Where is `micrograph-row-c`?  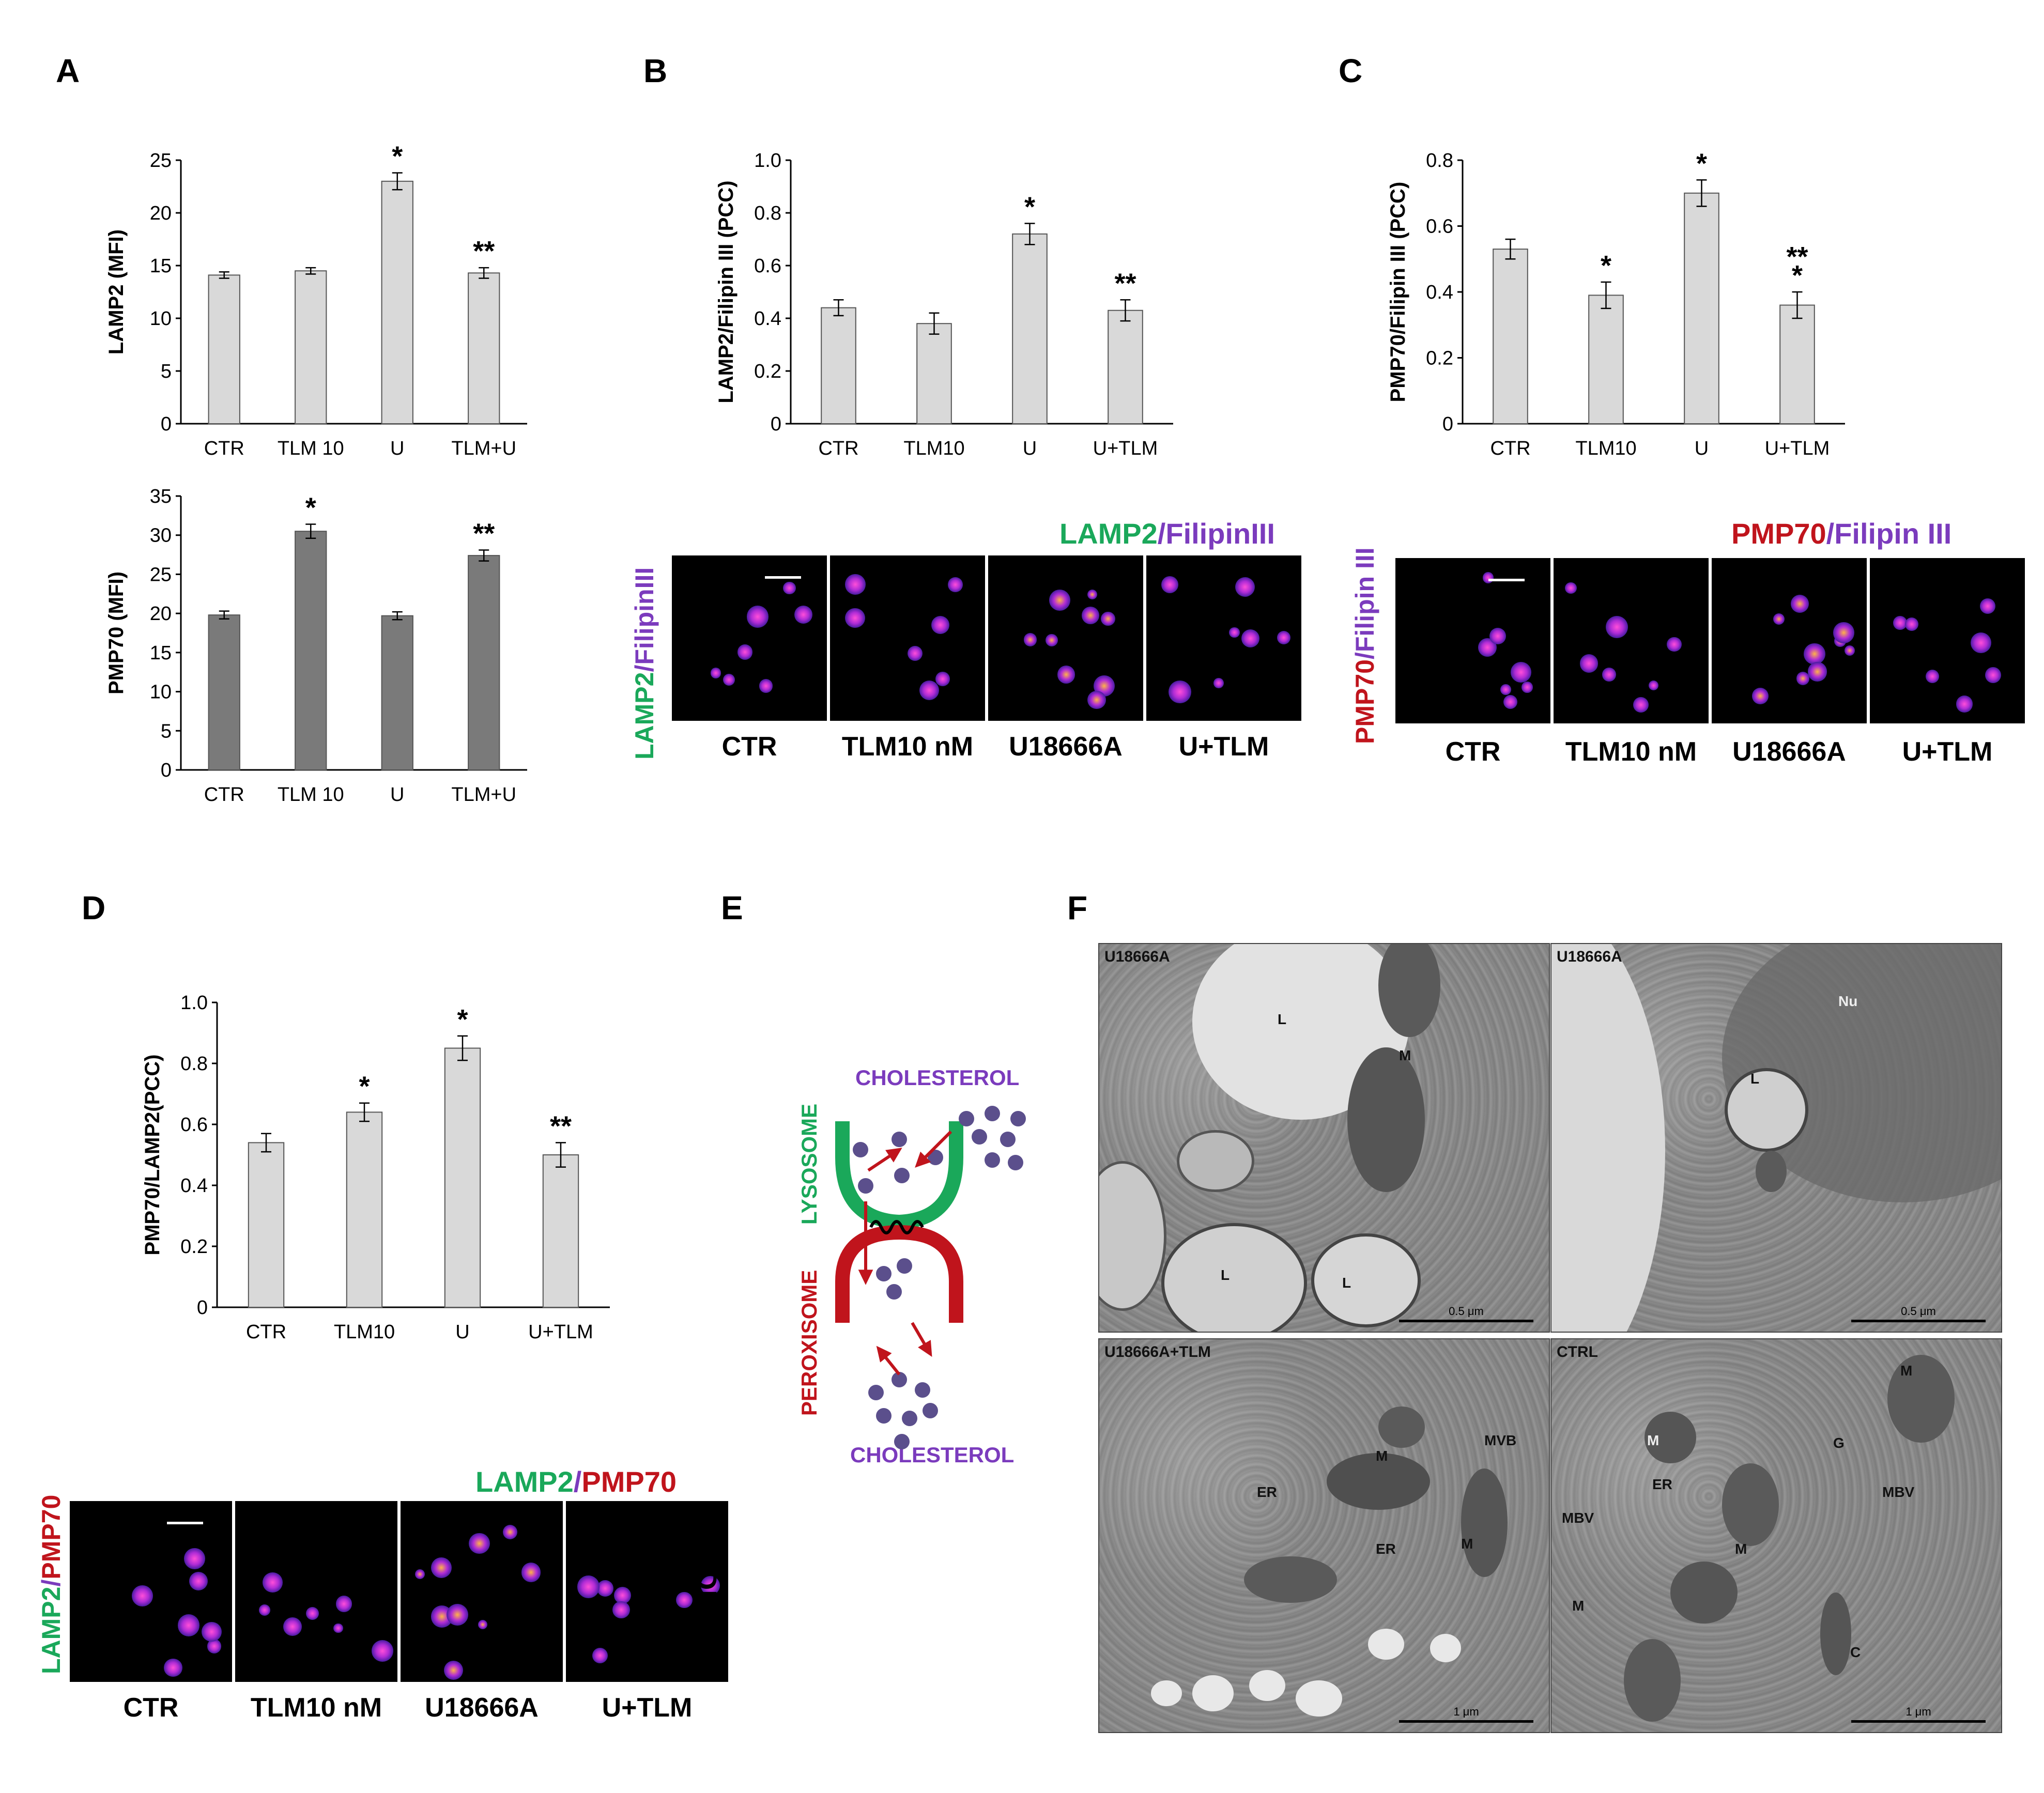 micrograph-row-c is located at coordinates (1710, 640).